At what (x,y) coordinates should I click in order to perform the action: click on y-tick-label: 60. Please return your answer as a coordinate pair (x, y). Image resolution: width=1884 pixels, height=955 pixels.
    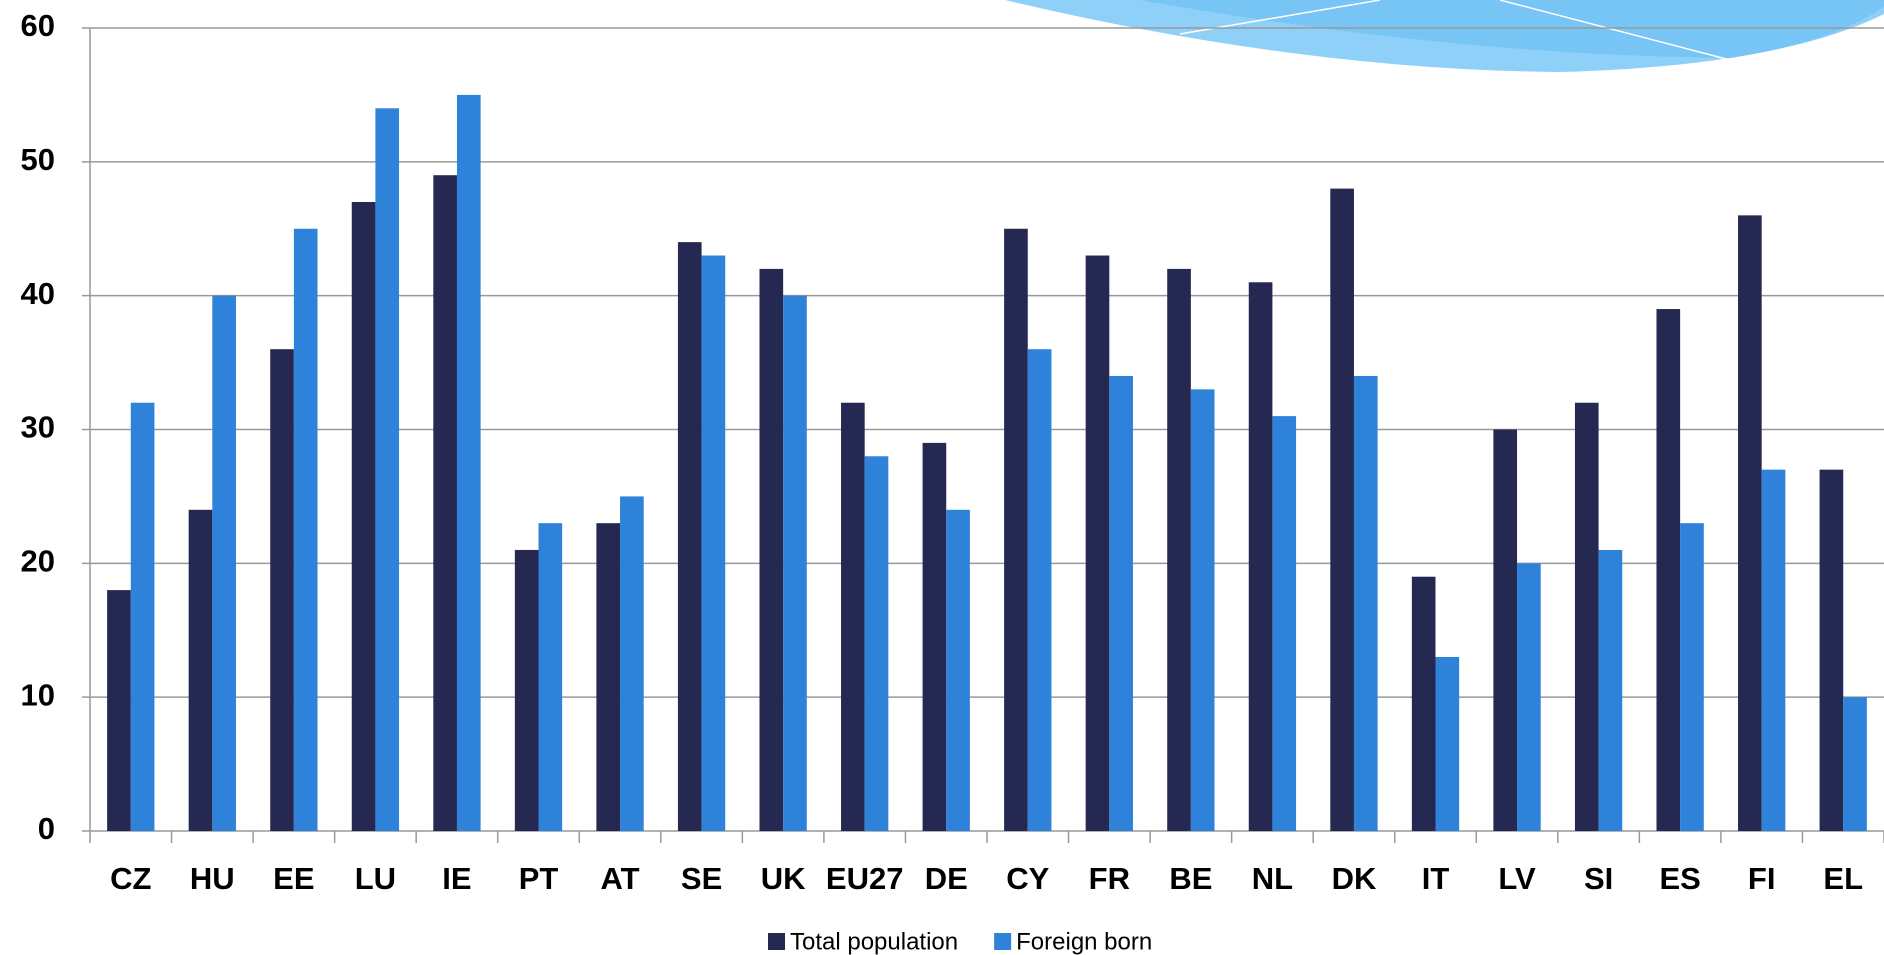
    Looking at the image, I should click on (38, 25).